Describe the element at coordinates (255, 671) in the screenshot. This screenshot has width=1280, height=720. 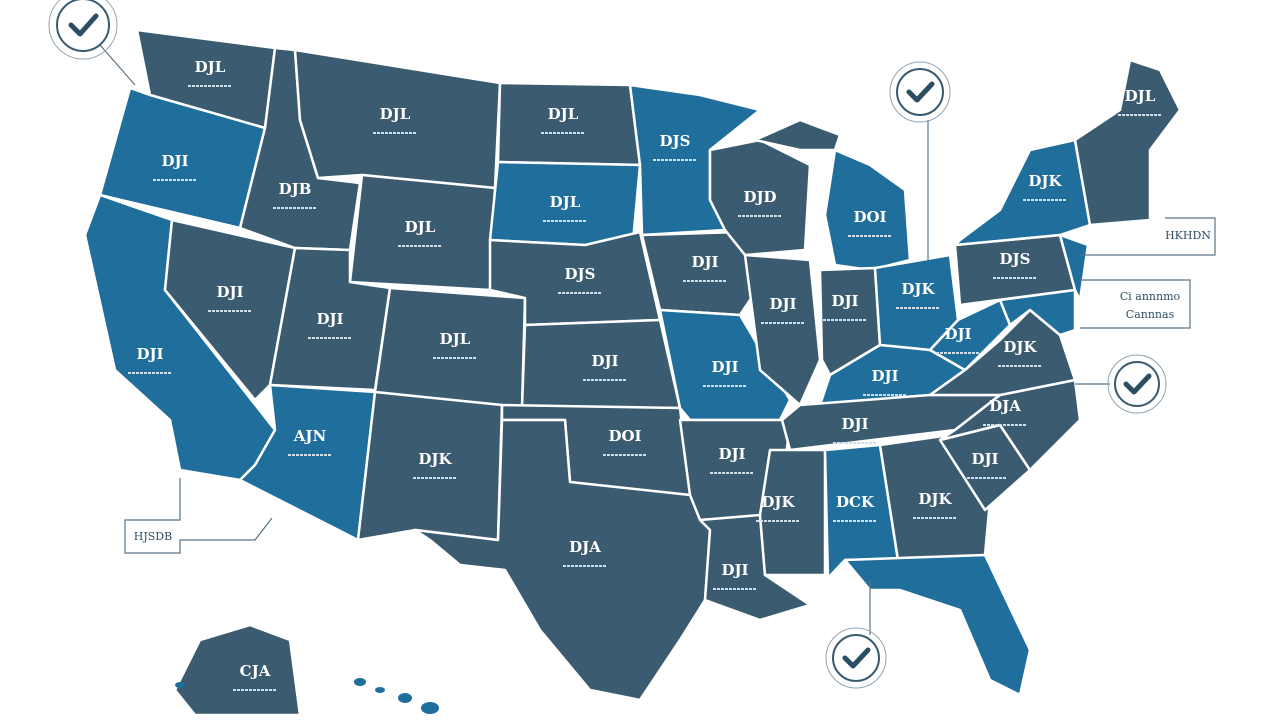
I see `state-label: CJA` at that location.